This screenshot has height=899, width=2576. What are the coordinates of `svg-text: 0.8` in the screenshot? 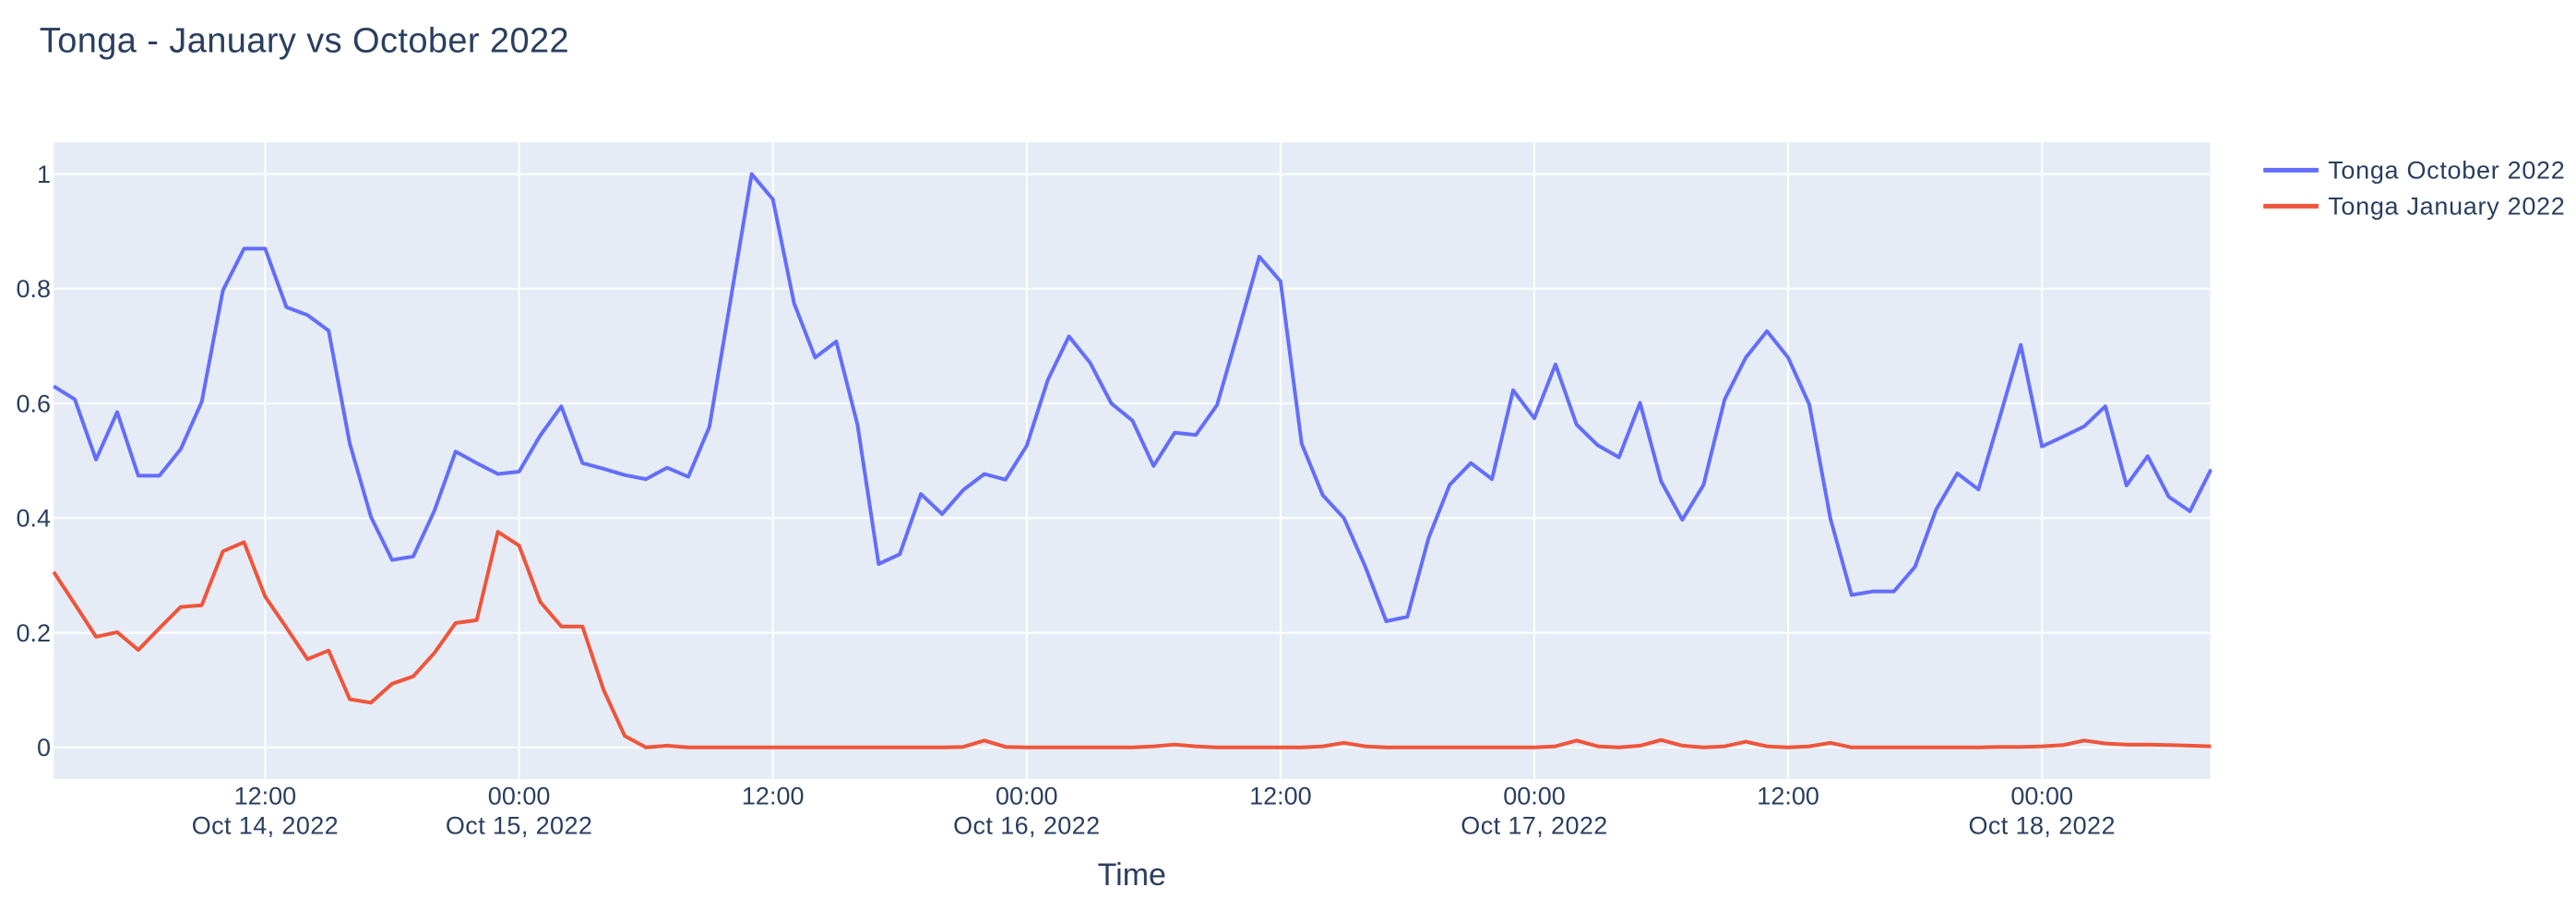 It's located at (33, 289).